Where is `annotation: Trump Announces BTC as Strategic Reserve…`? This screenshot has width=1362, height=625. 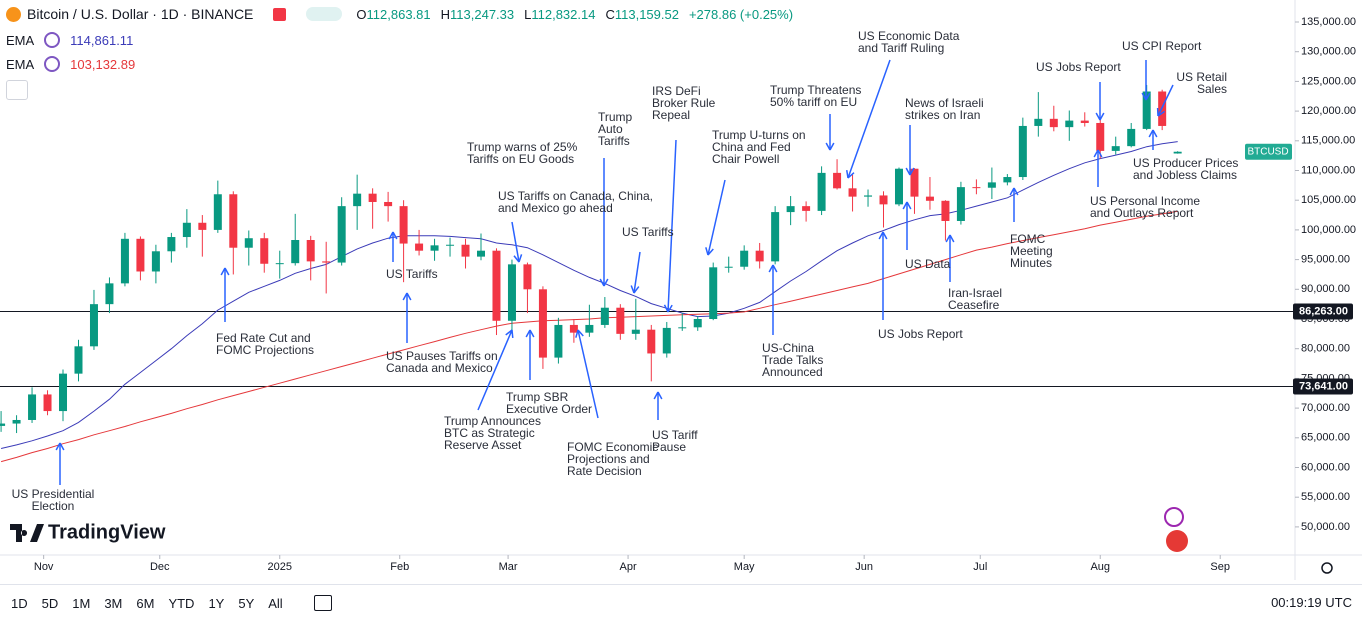
annotation: Trump Announces BTC as Strategic Reserve… is located at coordinates (492, 433).